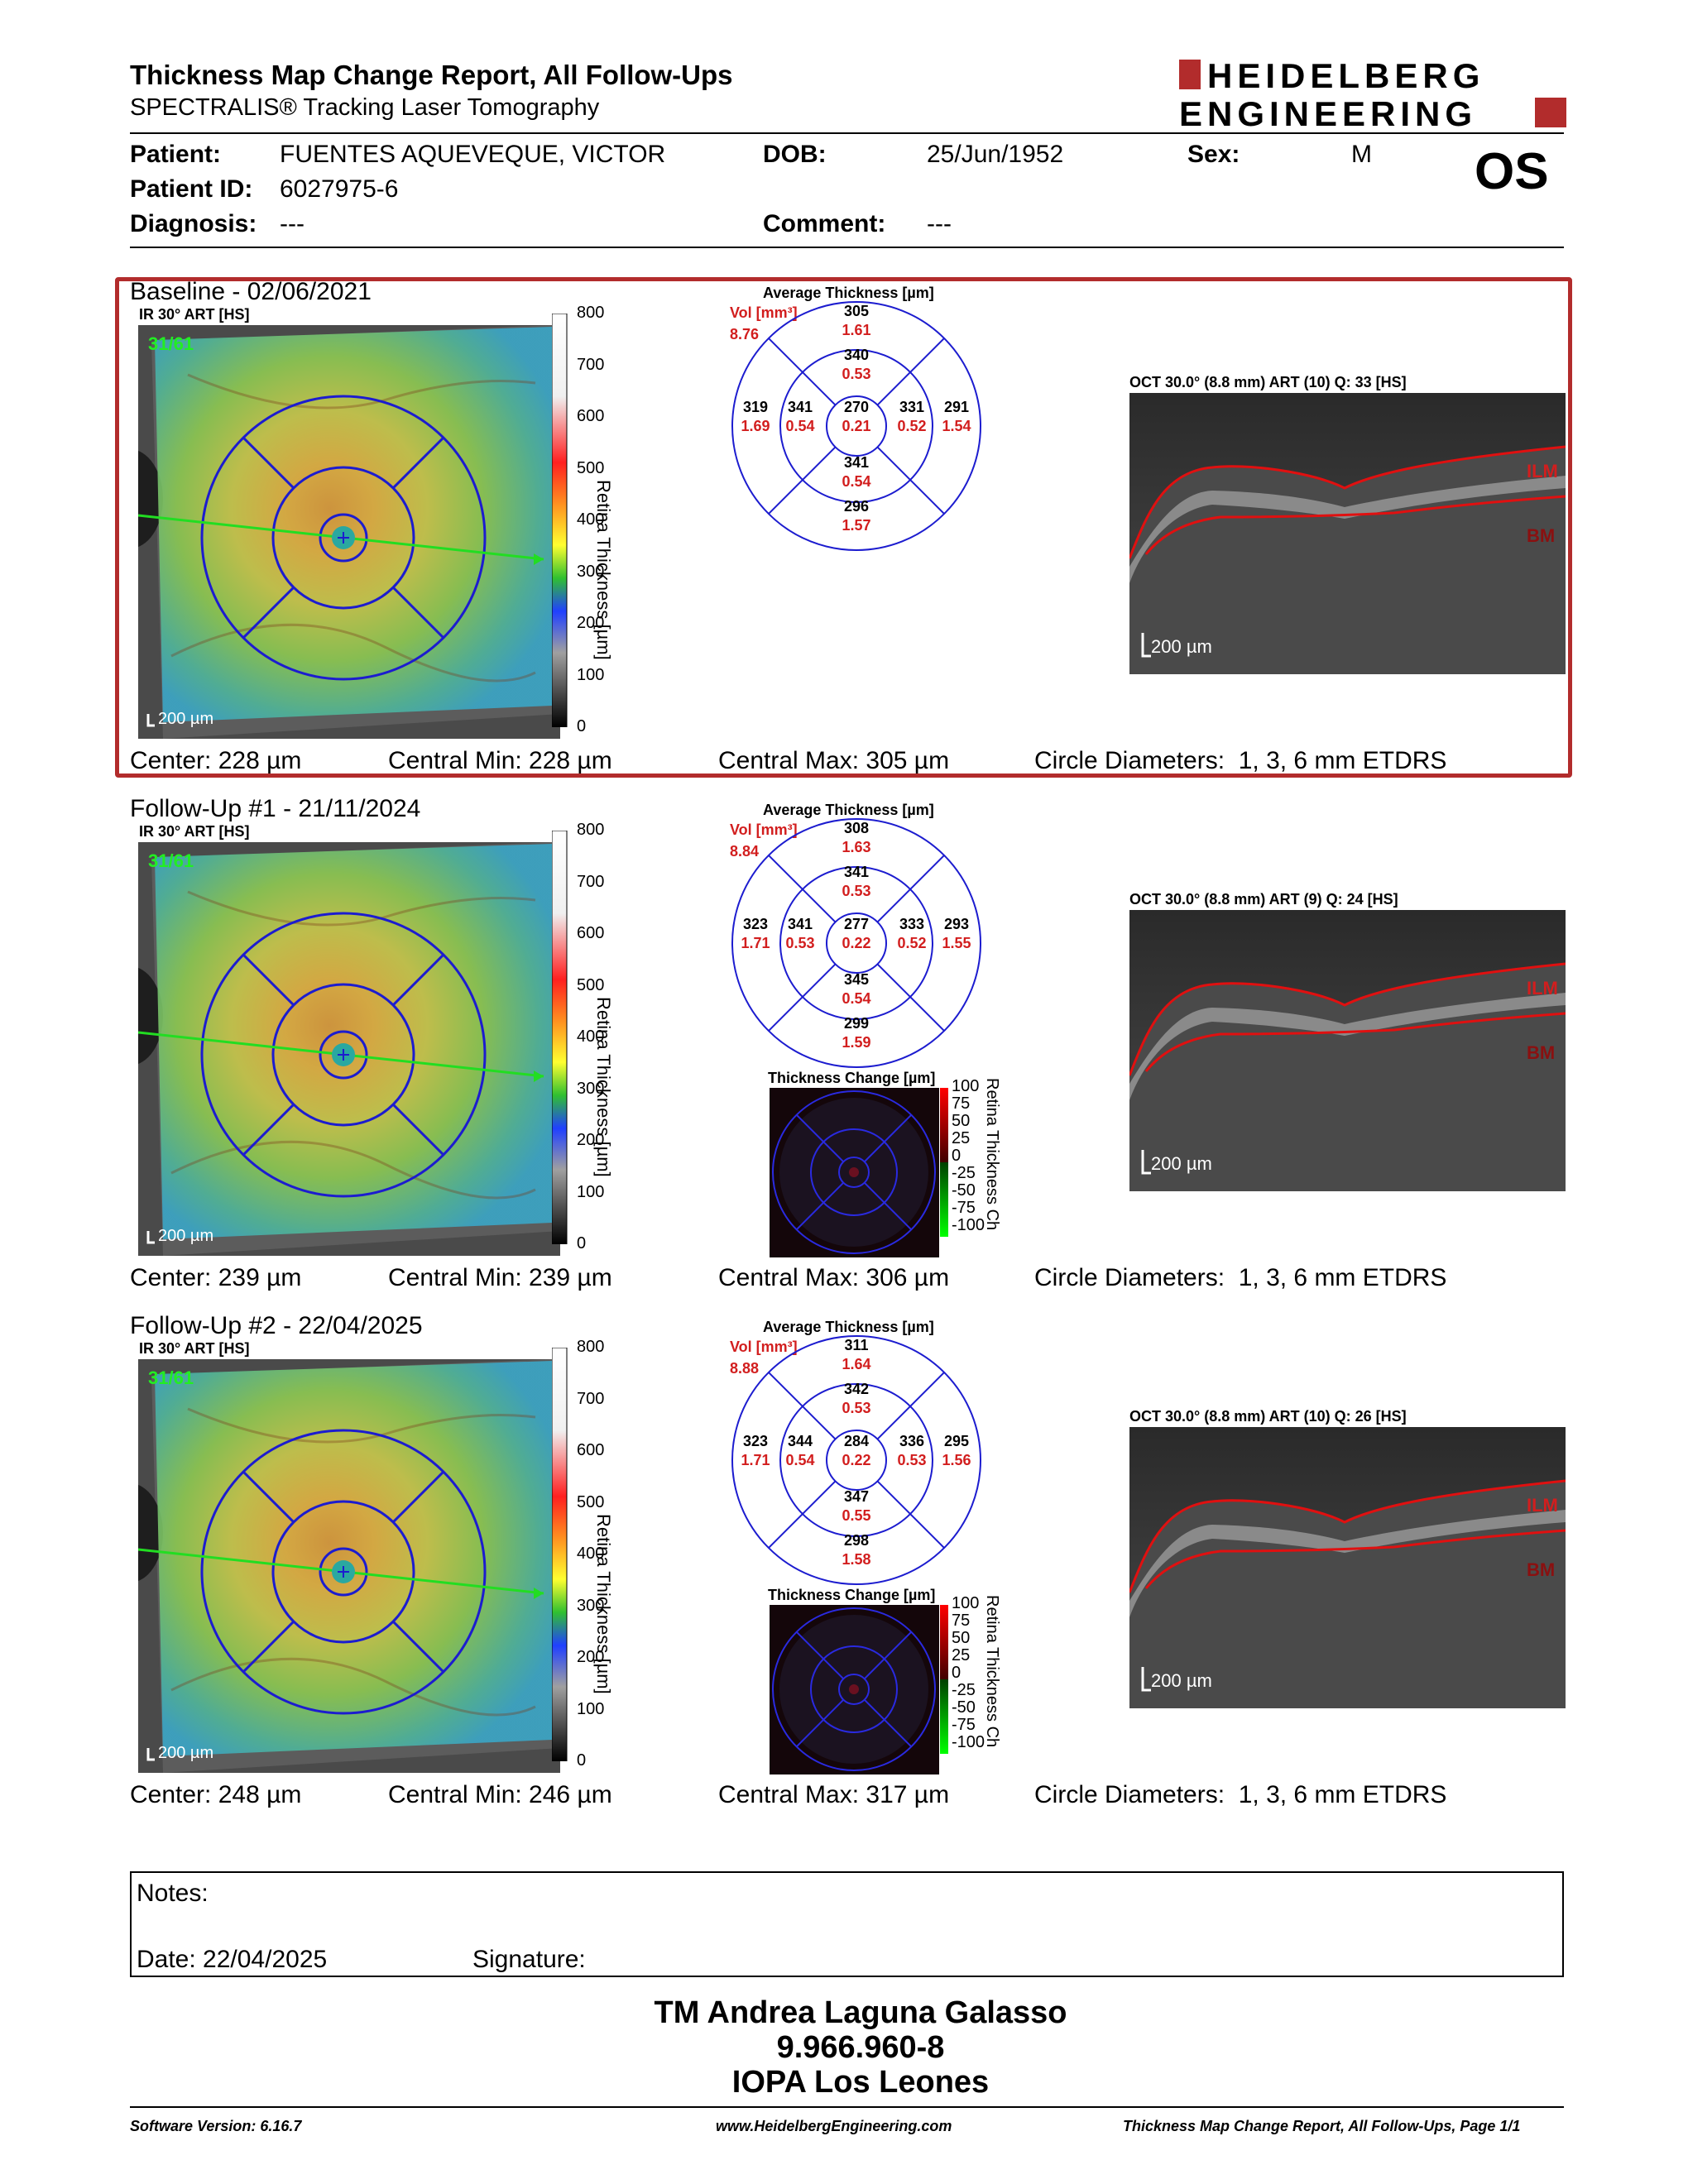 This screenshot has width=1688, height=2184. Describe the element at coordinates (961, 1621) in the screenshot. I see `change-tick-label: 75` at that location.